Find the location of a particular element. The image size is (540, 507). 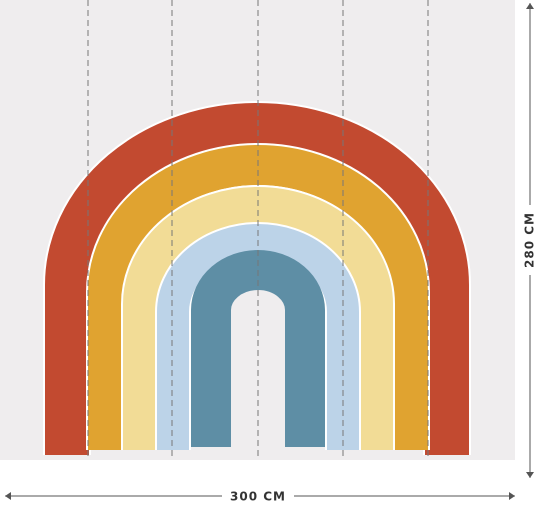

width-label: 300 CM is located at coordinates (258, 497).